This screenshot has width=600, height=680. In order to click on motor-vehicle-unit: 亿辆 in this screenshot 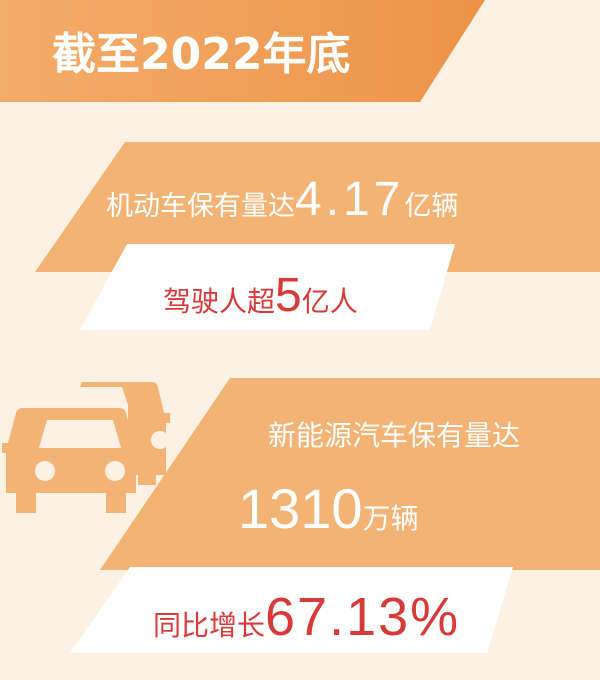, I will do `click(431, 206)`.